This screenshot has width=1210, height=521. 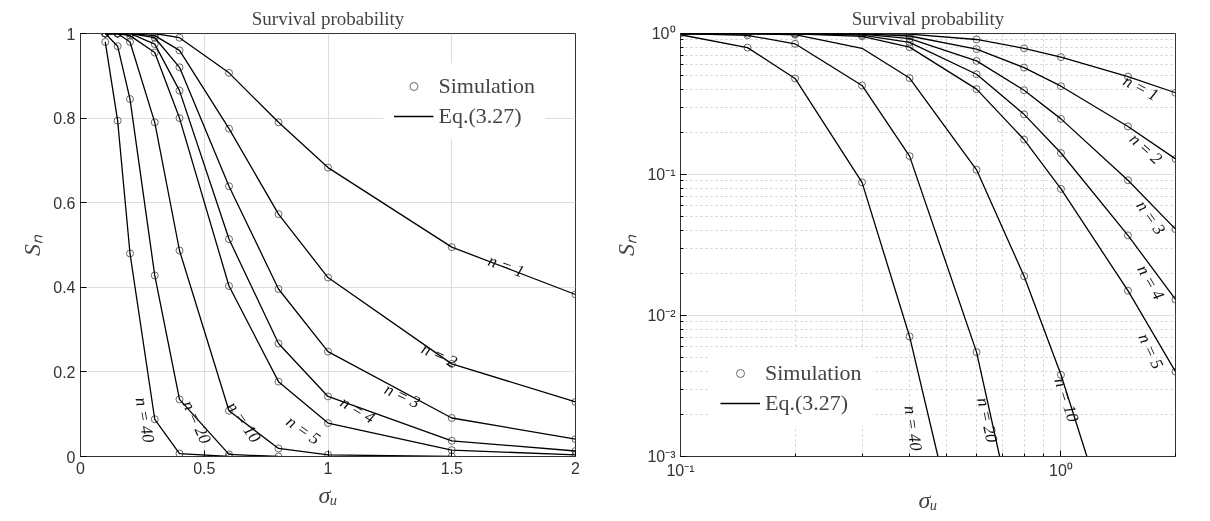 I want to click on annotation: n = 1, so click(x=1141, y=88).